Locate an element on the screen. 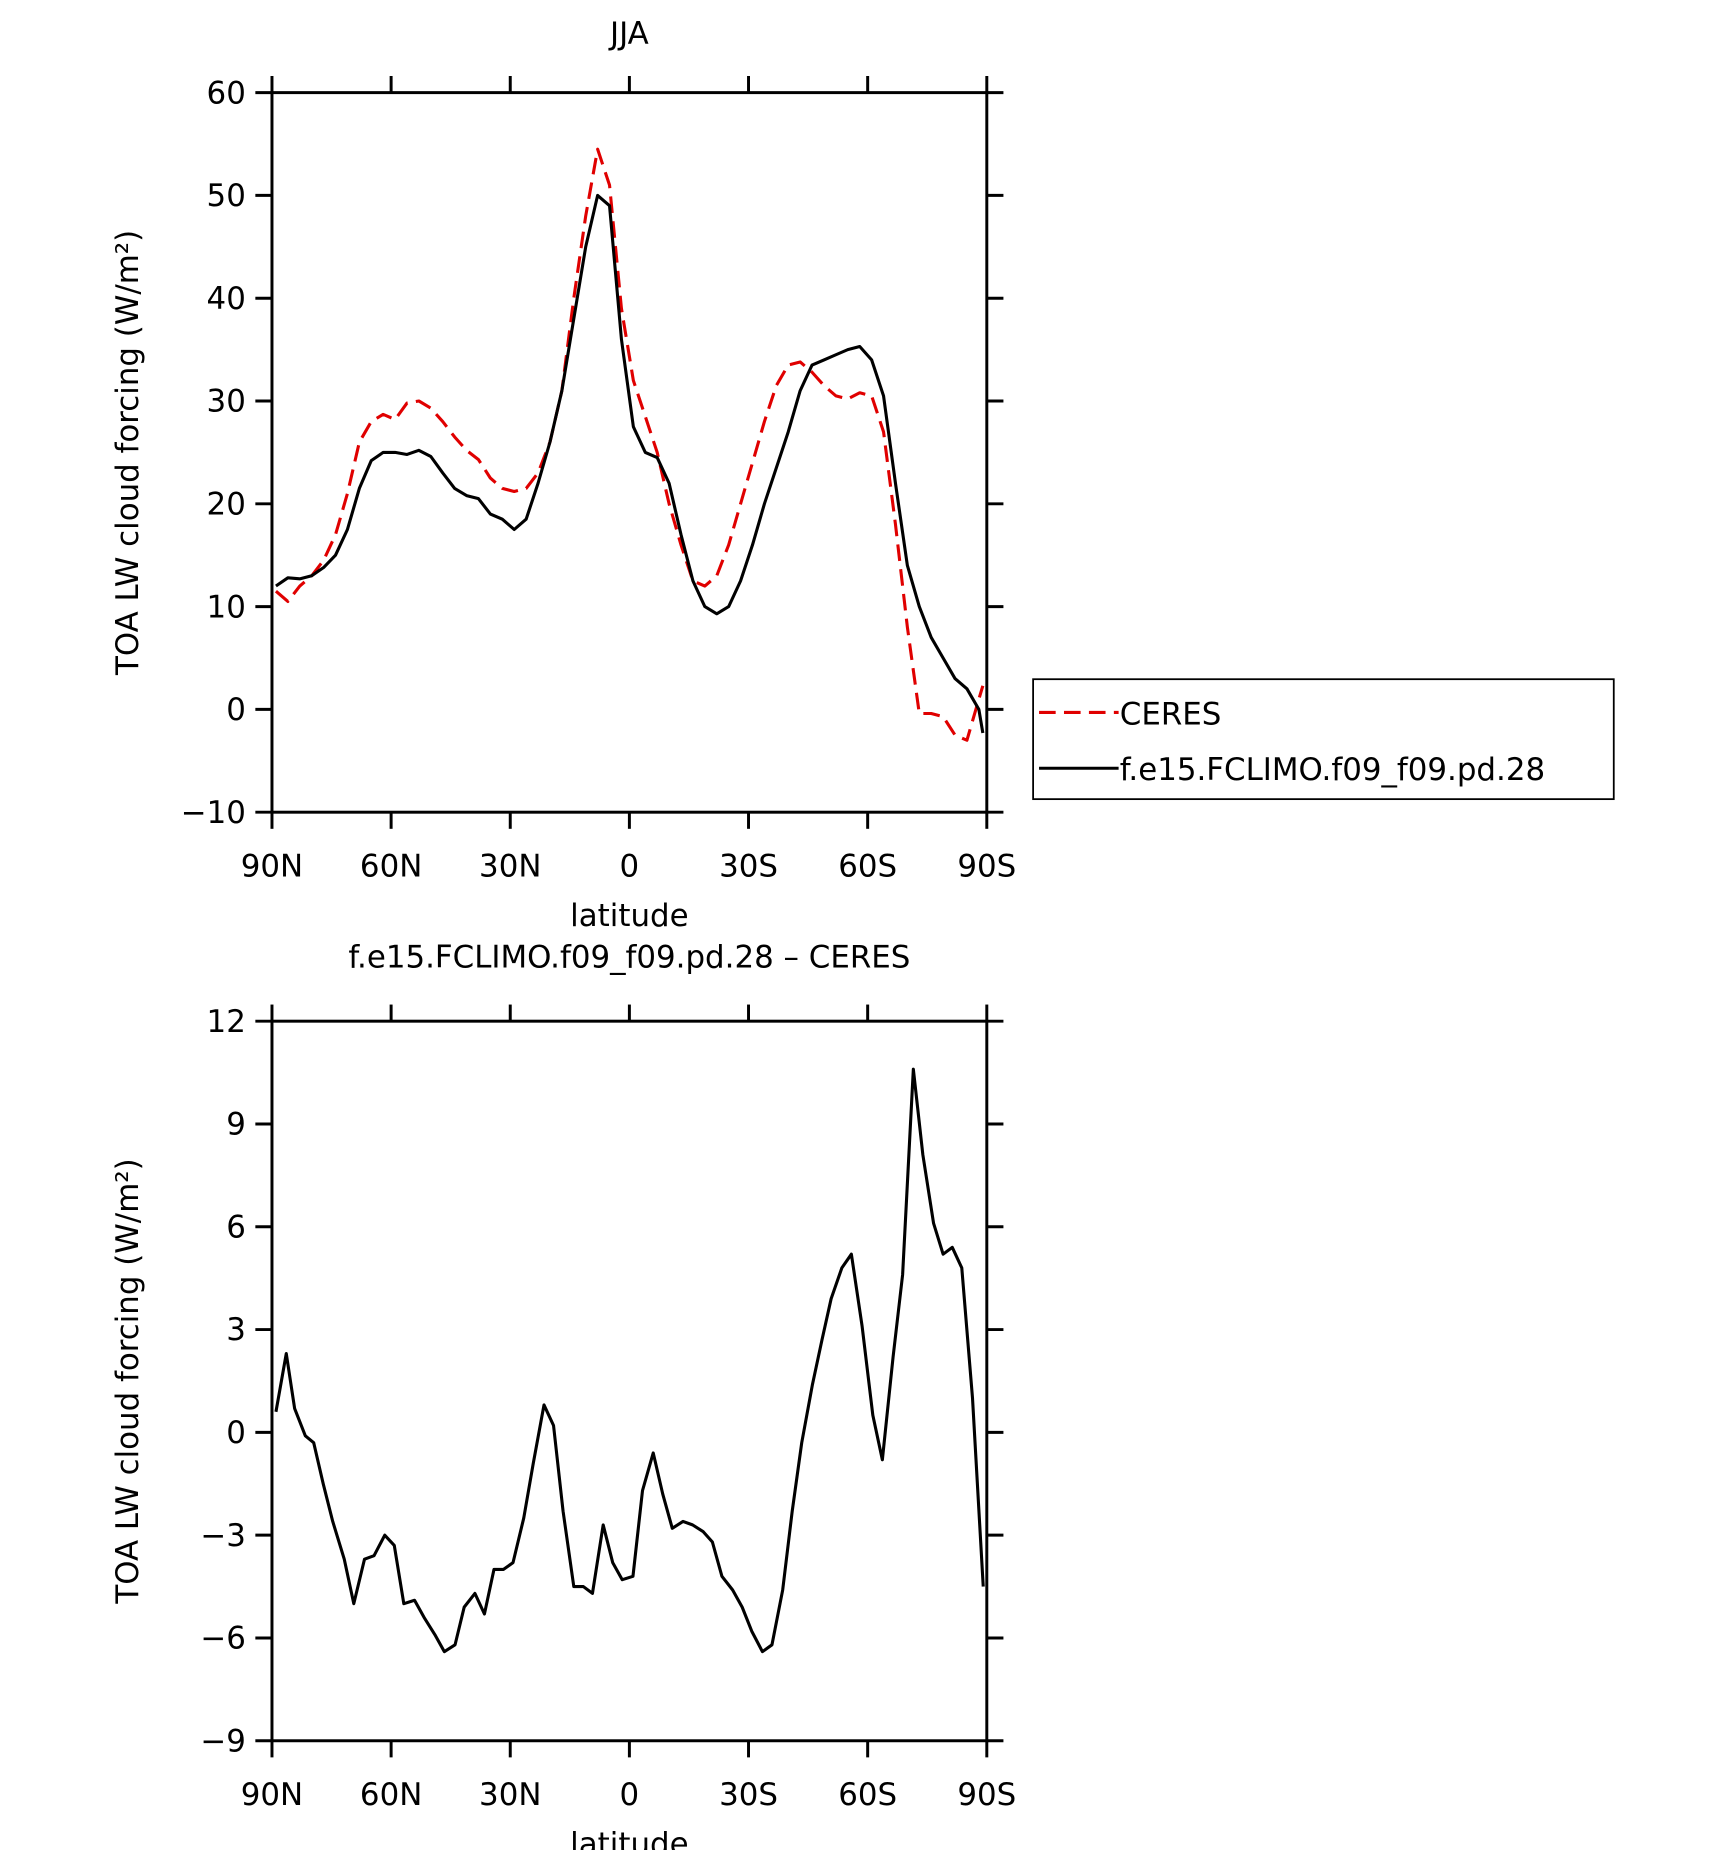 The image size is (1710, 1850). y-tick-label: 40 is located at coordinates (226, 299).